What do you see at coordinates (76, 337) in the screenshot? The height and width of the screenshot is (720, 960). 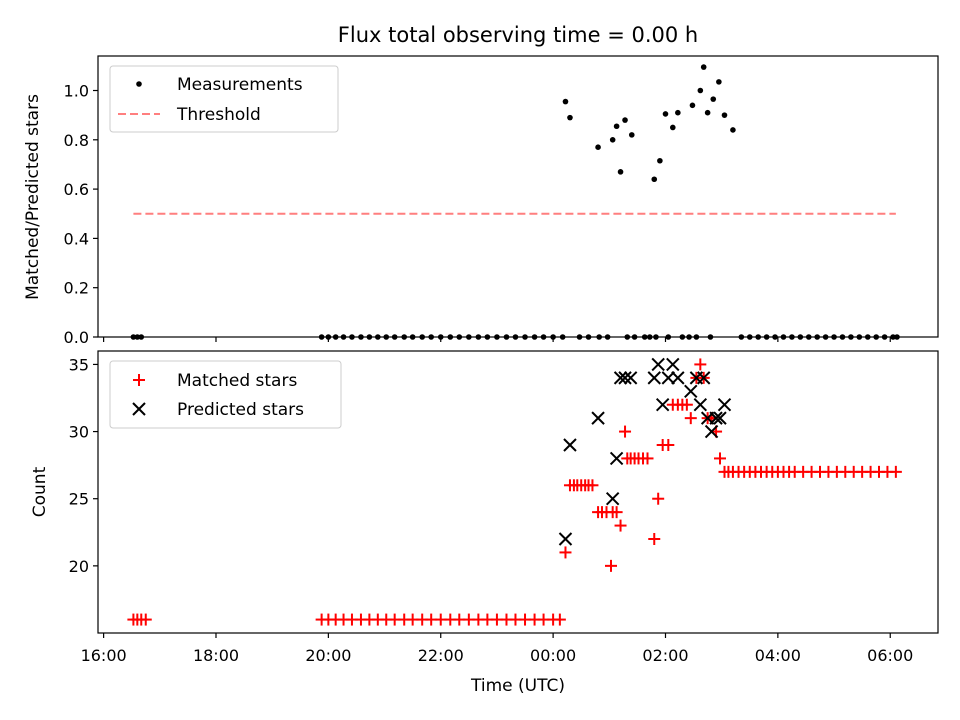 I see `top-y-tick-label: 0.0` at bounding box center [76, 337].